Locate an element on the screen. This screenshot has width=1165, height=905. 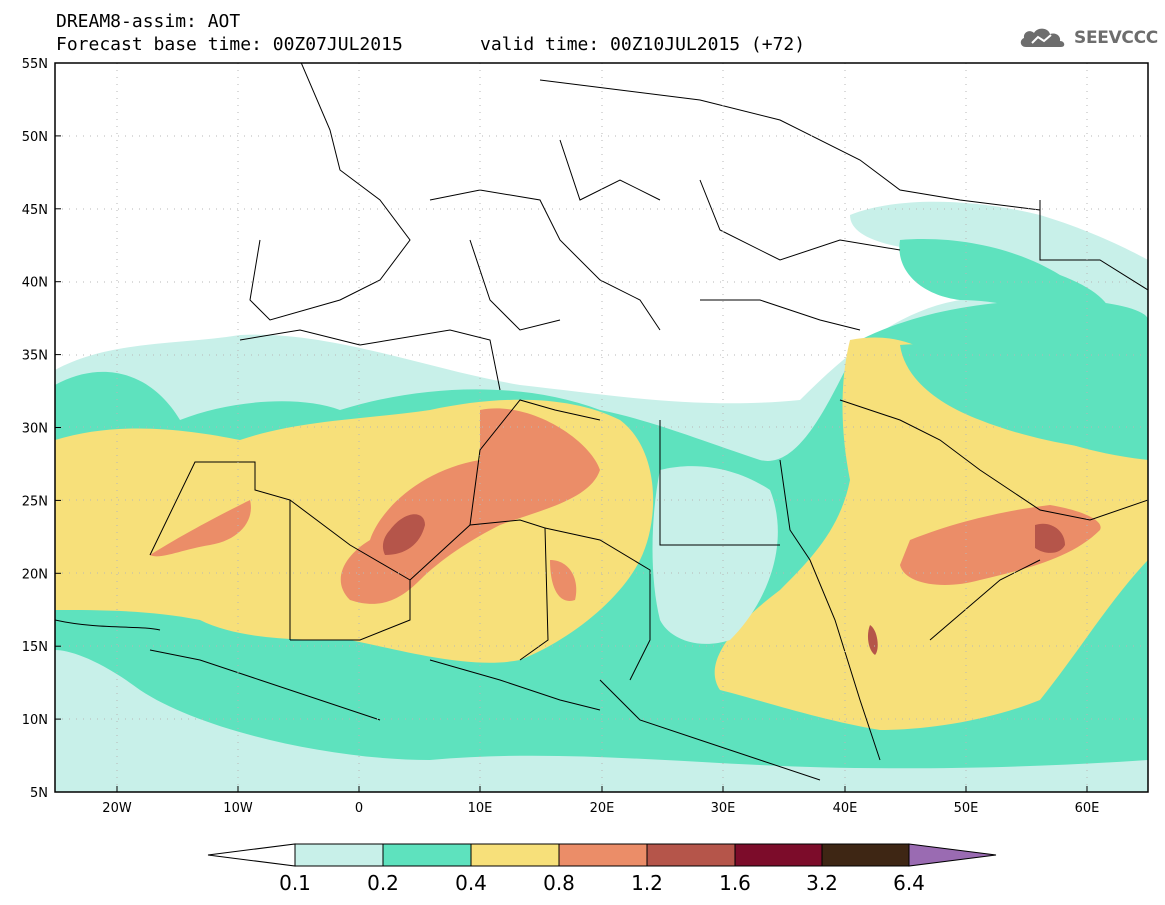
lon-tick-label: 0 is located at coordinates (359, 808).